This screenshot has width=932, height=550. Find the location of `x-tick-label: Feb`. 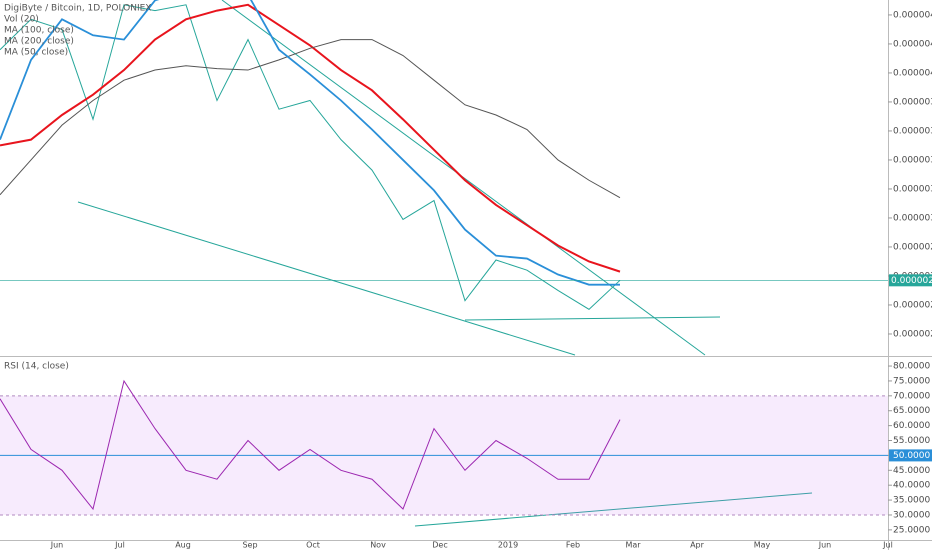

x-tick-label: Feb is located at coordinates (573, 545).